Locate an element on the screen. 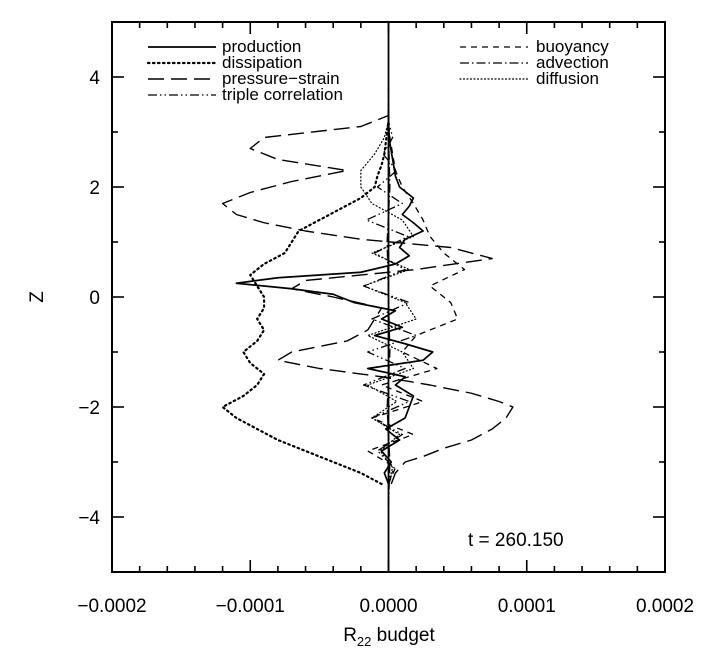 Image resolution: width=722 pixels, height=649 pixels. legend-label-buoyancy: buoyancy is located at coordinates (572, 46).